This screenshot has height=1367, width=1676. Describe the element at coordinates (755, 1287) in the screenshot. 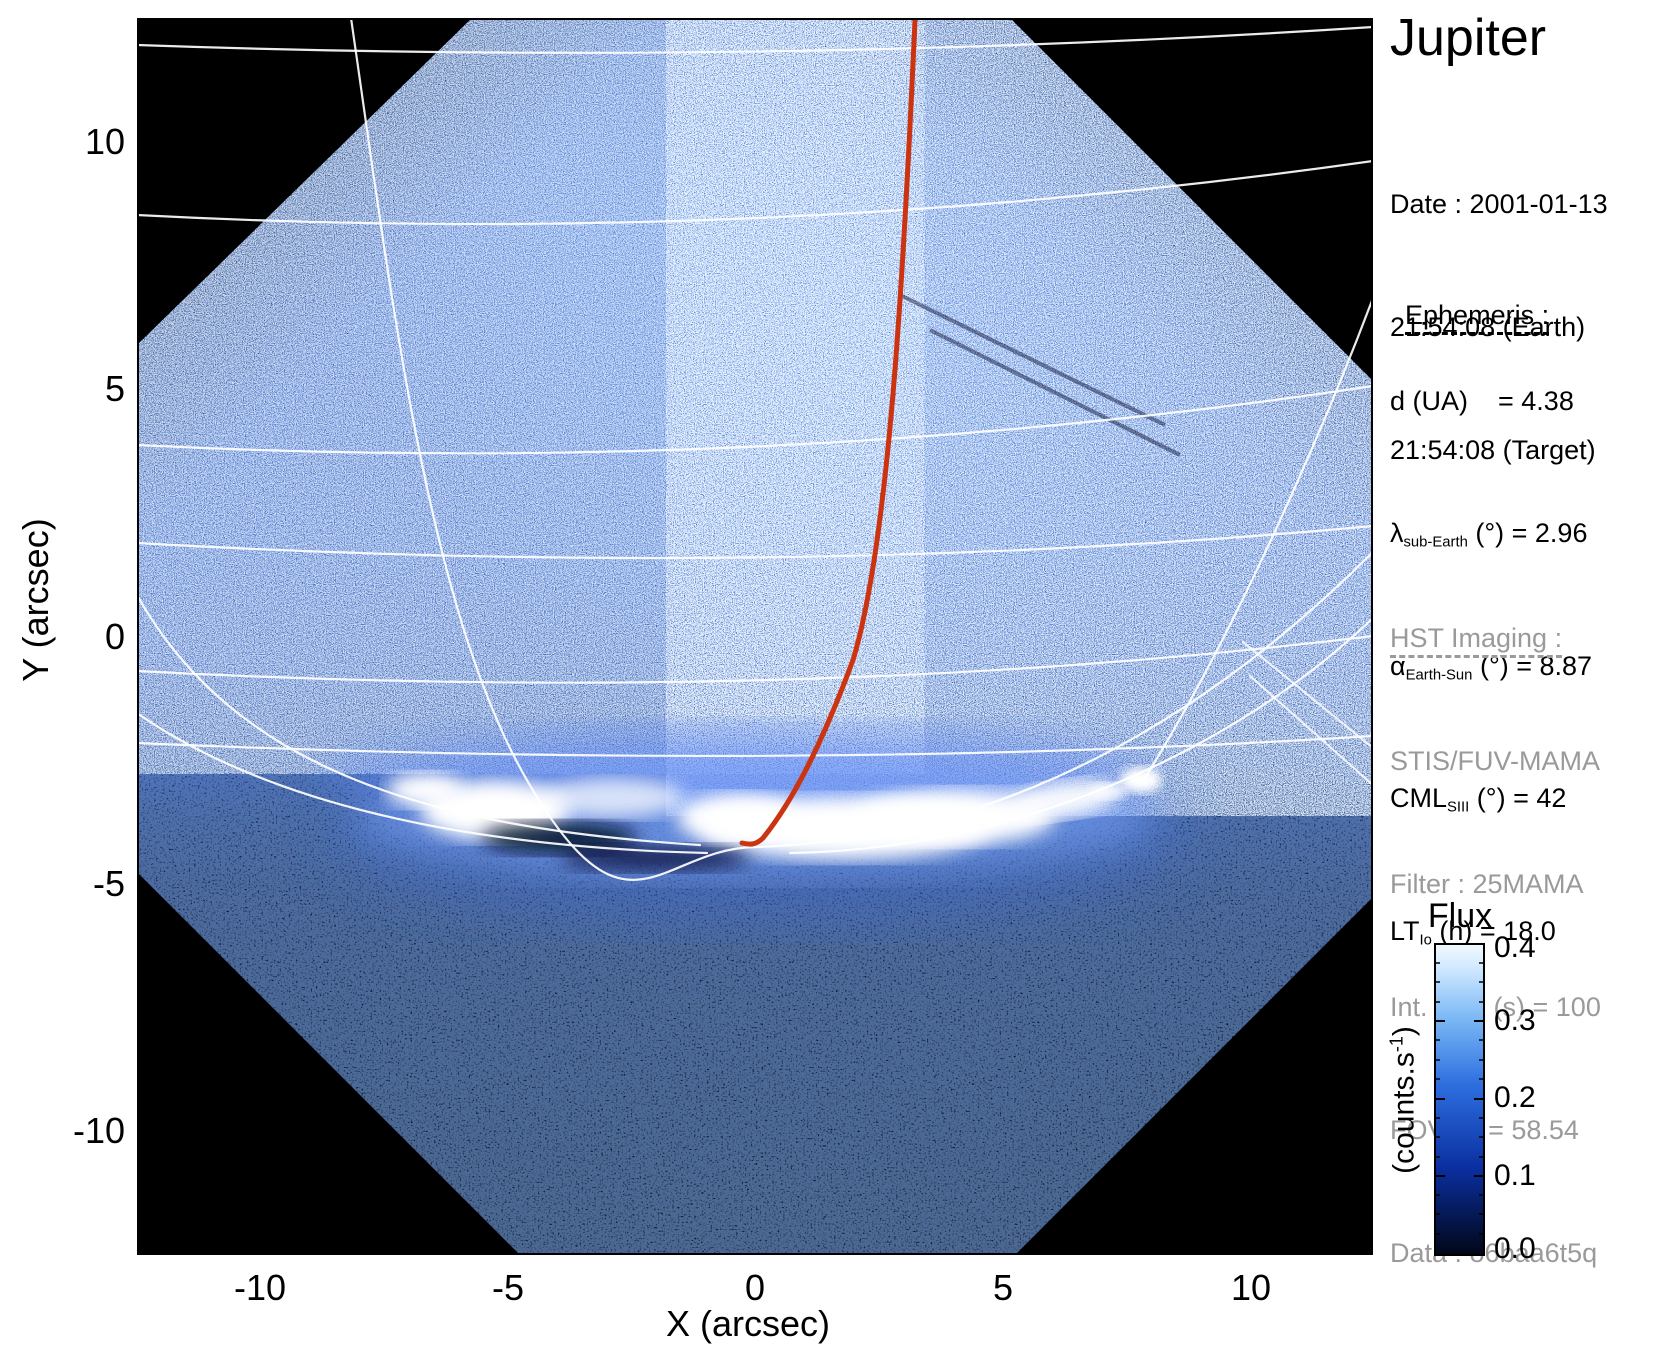

I see `x-tick-0: 0` at that location.